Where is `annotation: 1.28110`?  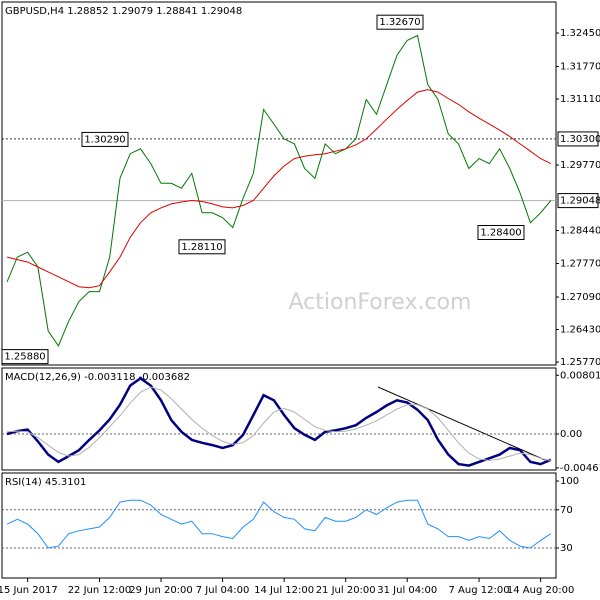
annotation: 1.28110 is located at coordinates (201, 247).